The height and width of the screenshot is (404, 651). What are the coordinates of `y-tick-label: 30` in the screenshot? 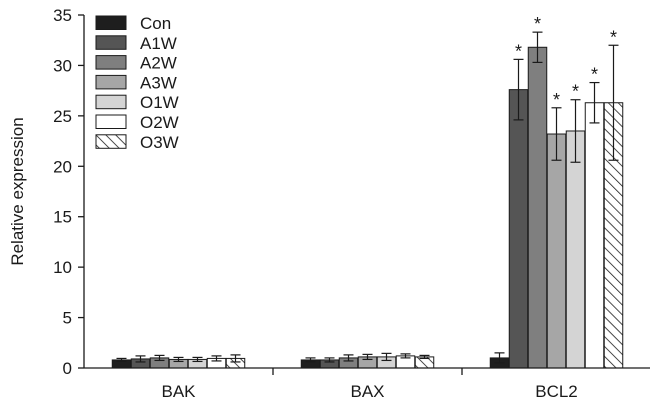 It's located at (62, 65).